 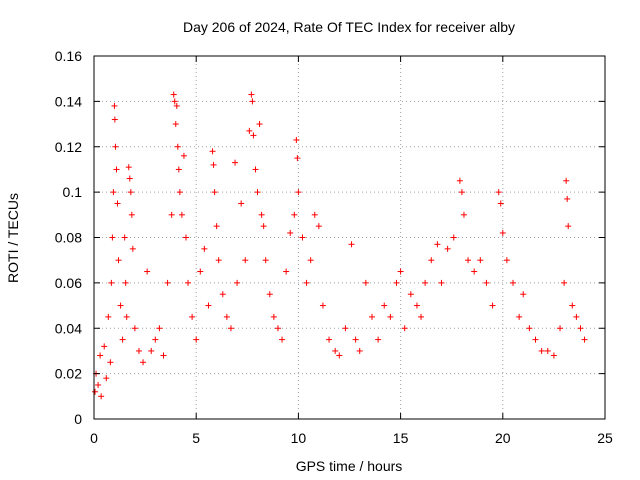 I want to click on y-tick-label: 0.1, so click(x=73, y=192).